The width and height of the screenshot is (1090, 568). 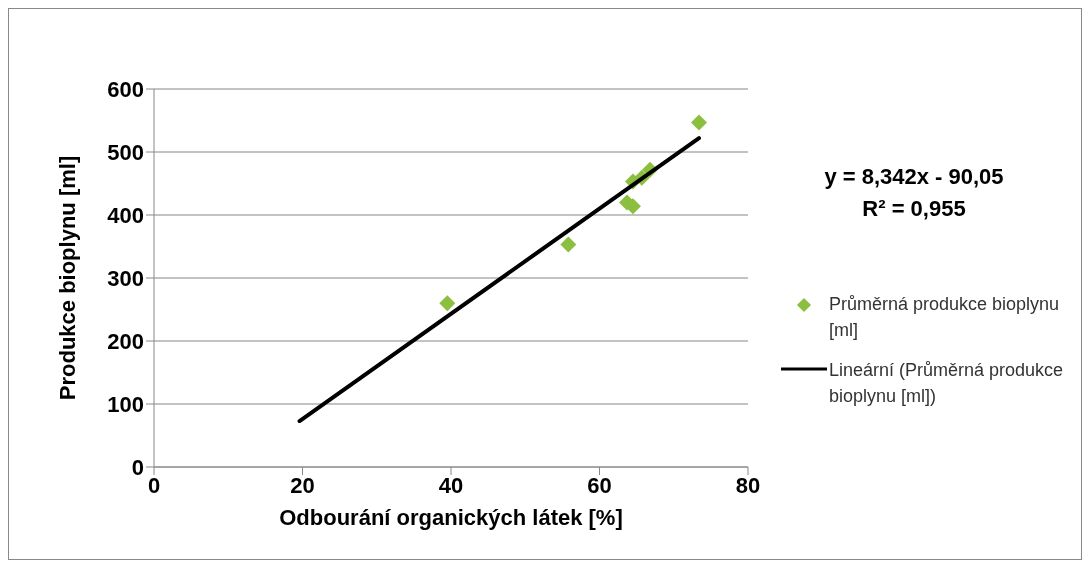 I want to click on x-tick-label: 40, so click(x=451, y=485).